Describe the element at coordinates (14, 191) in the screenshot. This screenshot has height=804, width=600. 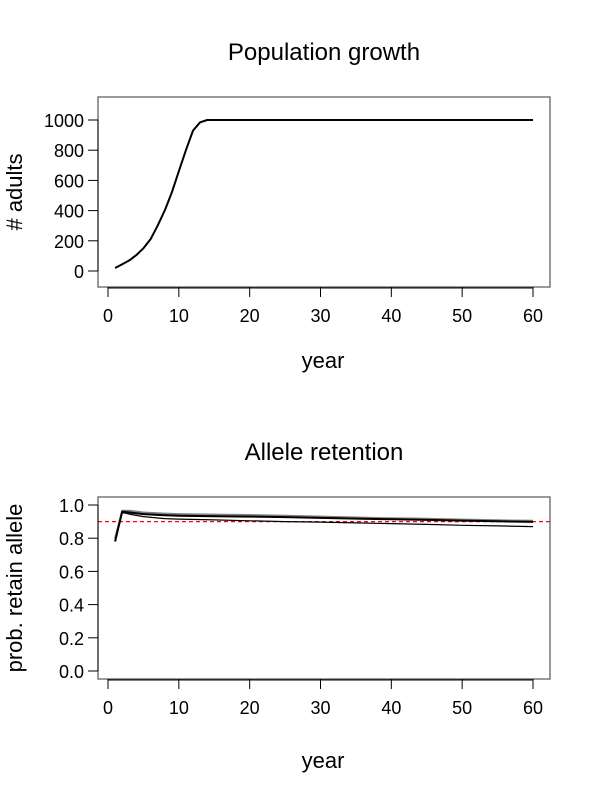
I see `y-axis-label: # adults` at that location.